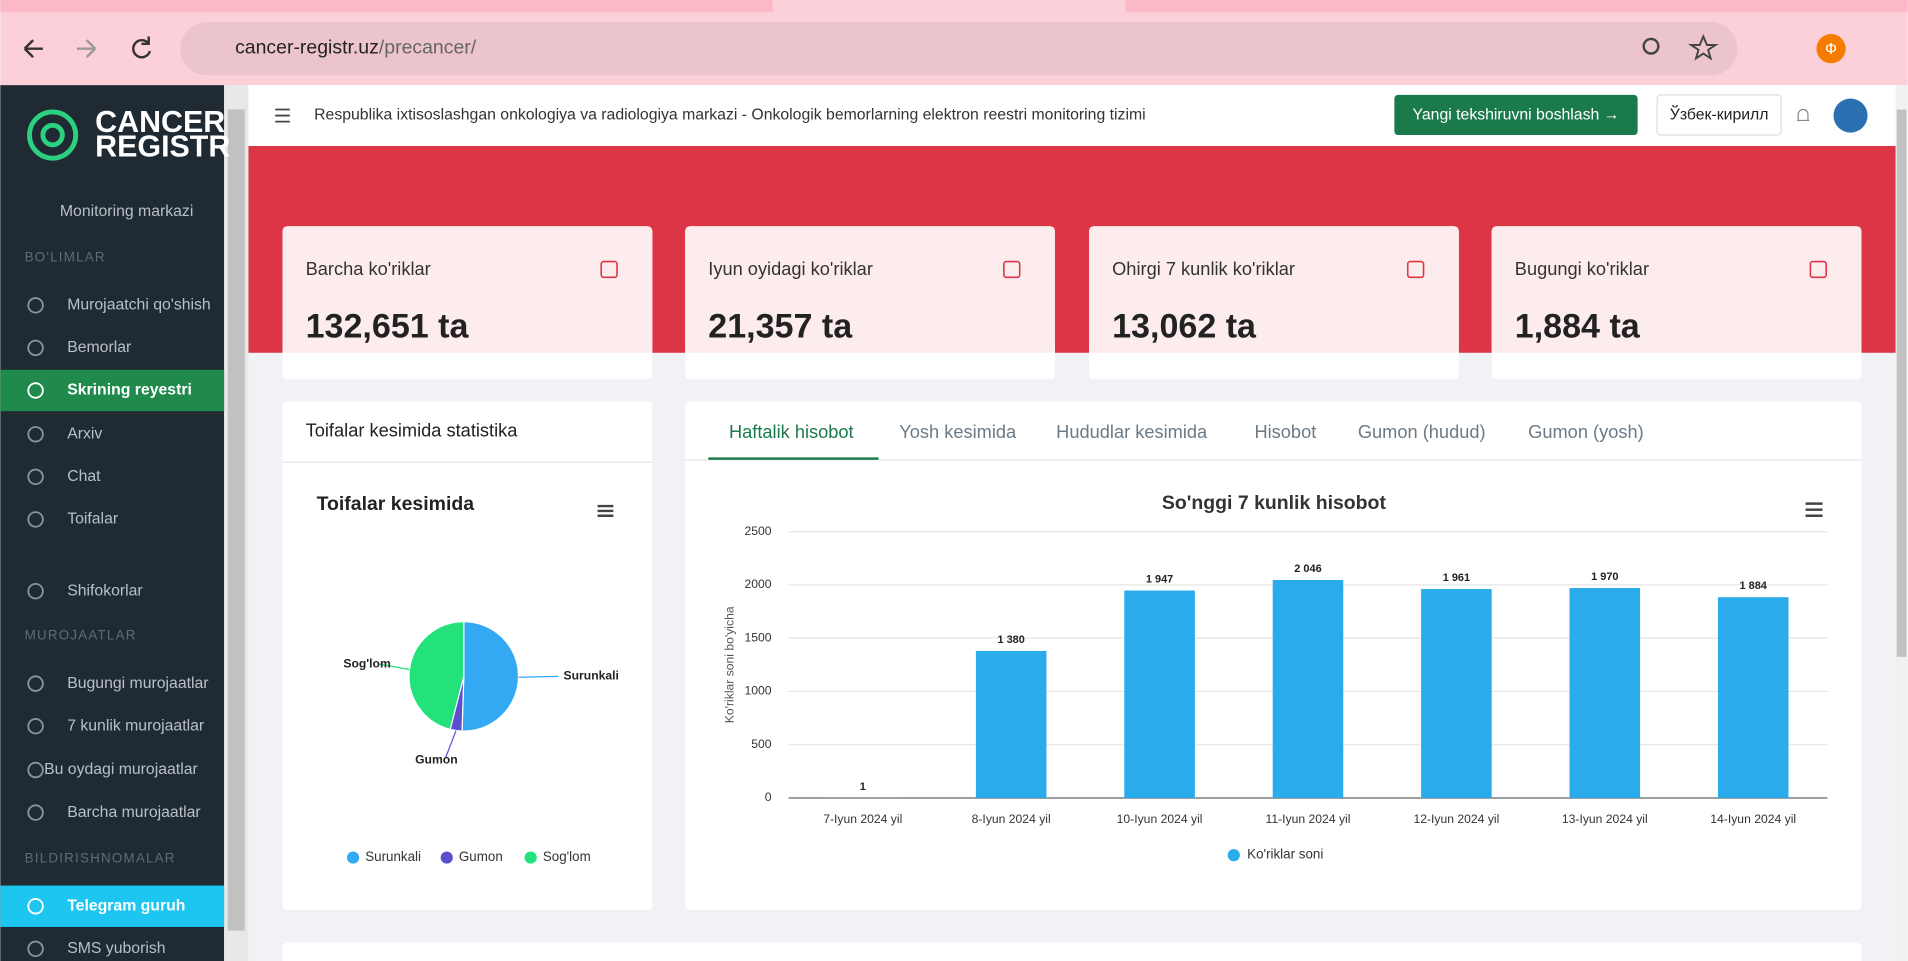  I want to click on tab, so click(1516, 6).